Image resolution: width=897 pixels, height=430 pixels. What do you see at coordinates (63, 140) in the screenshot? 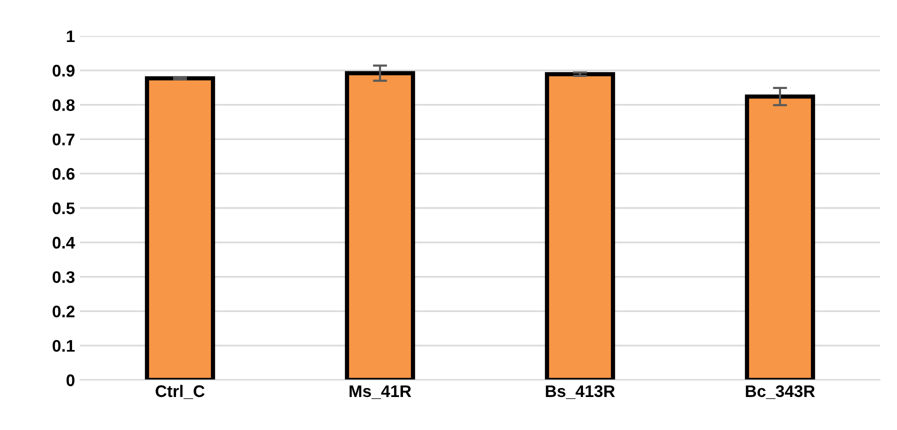
I see `y-tick-label: 0.7` at bounding box center [63, 140].